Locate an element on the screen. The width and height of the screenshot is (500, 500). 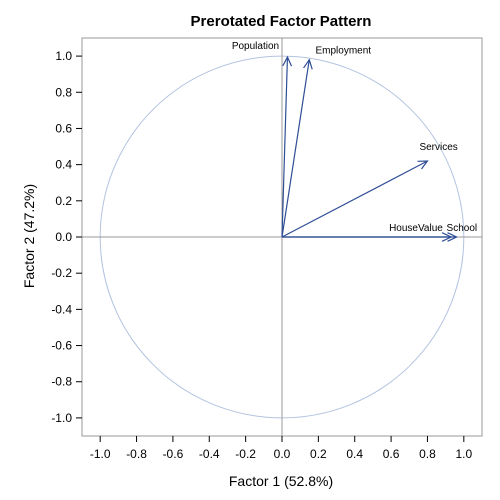
x-tick-label: 0.8 is located at coordinates (427, 454).